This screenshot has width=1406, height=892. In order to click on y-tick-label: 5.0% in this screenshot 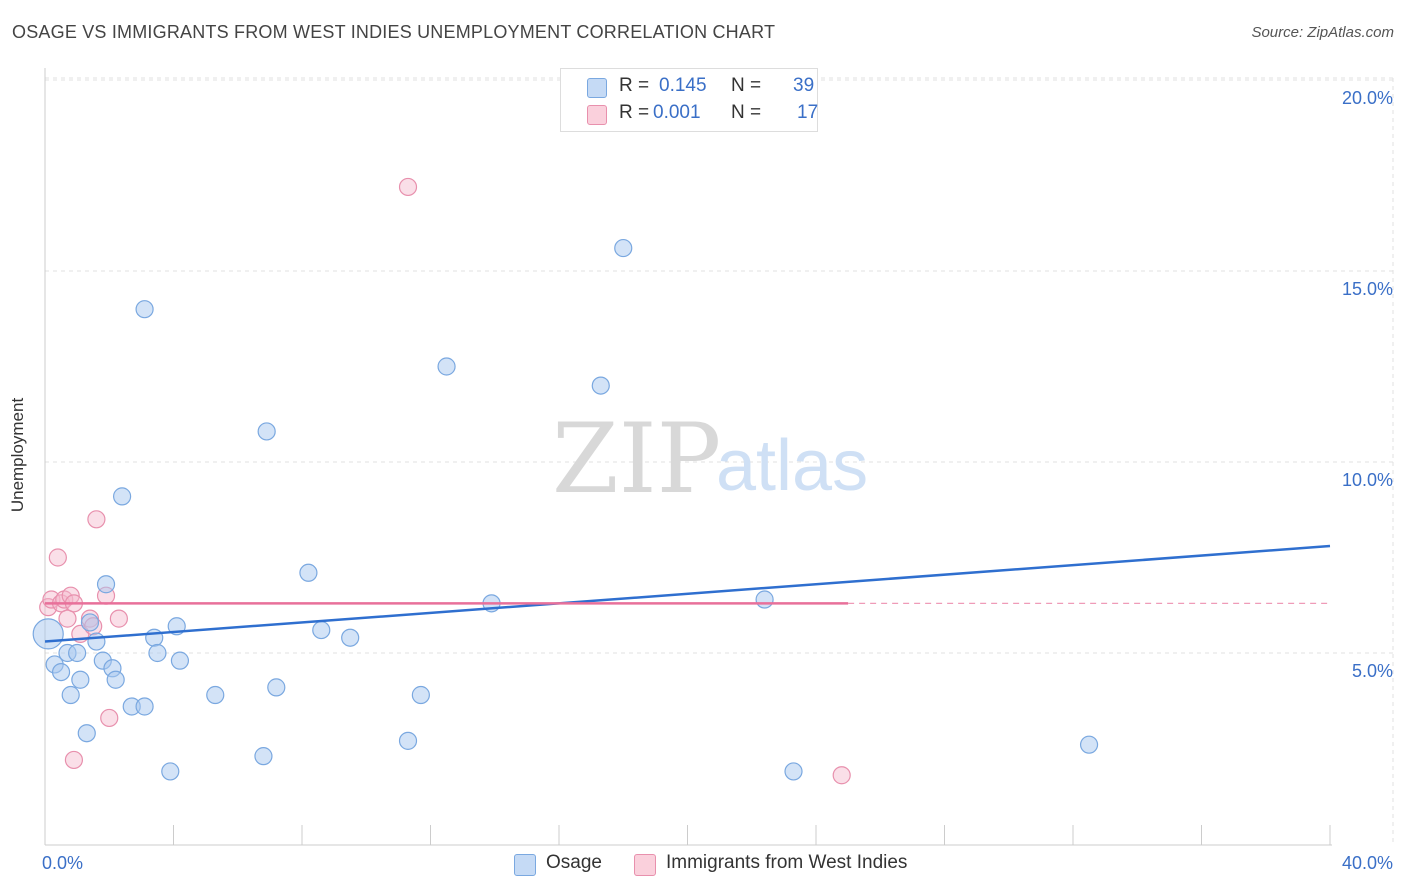, I will do `click(1372, 671)`.